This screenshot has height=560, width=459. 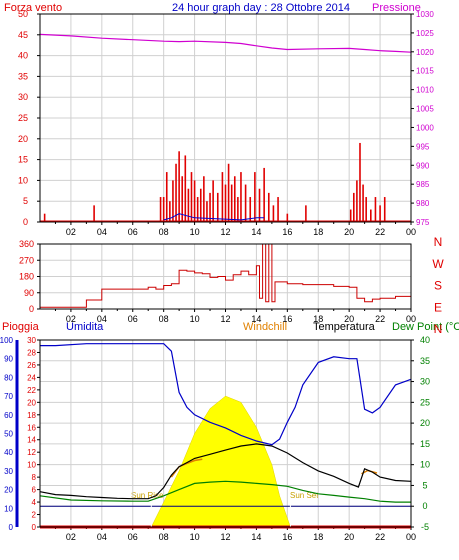 I want to click on humidity-tick-label: 70, so click(x=8, y=396).